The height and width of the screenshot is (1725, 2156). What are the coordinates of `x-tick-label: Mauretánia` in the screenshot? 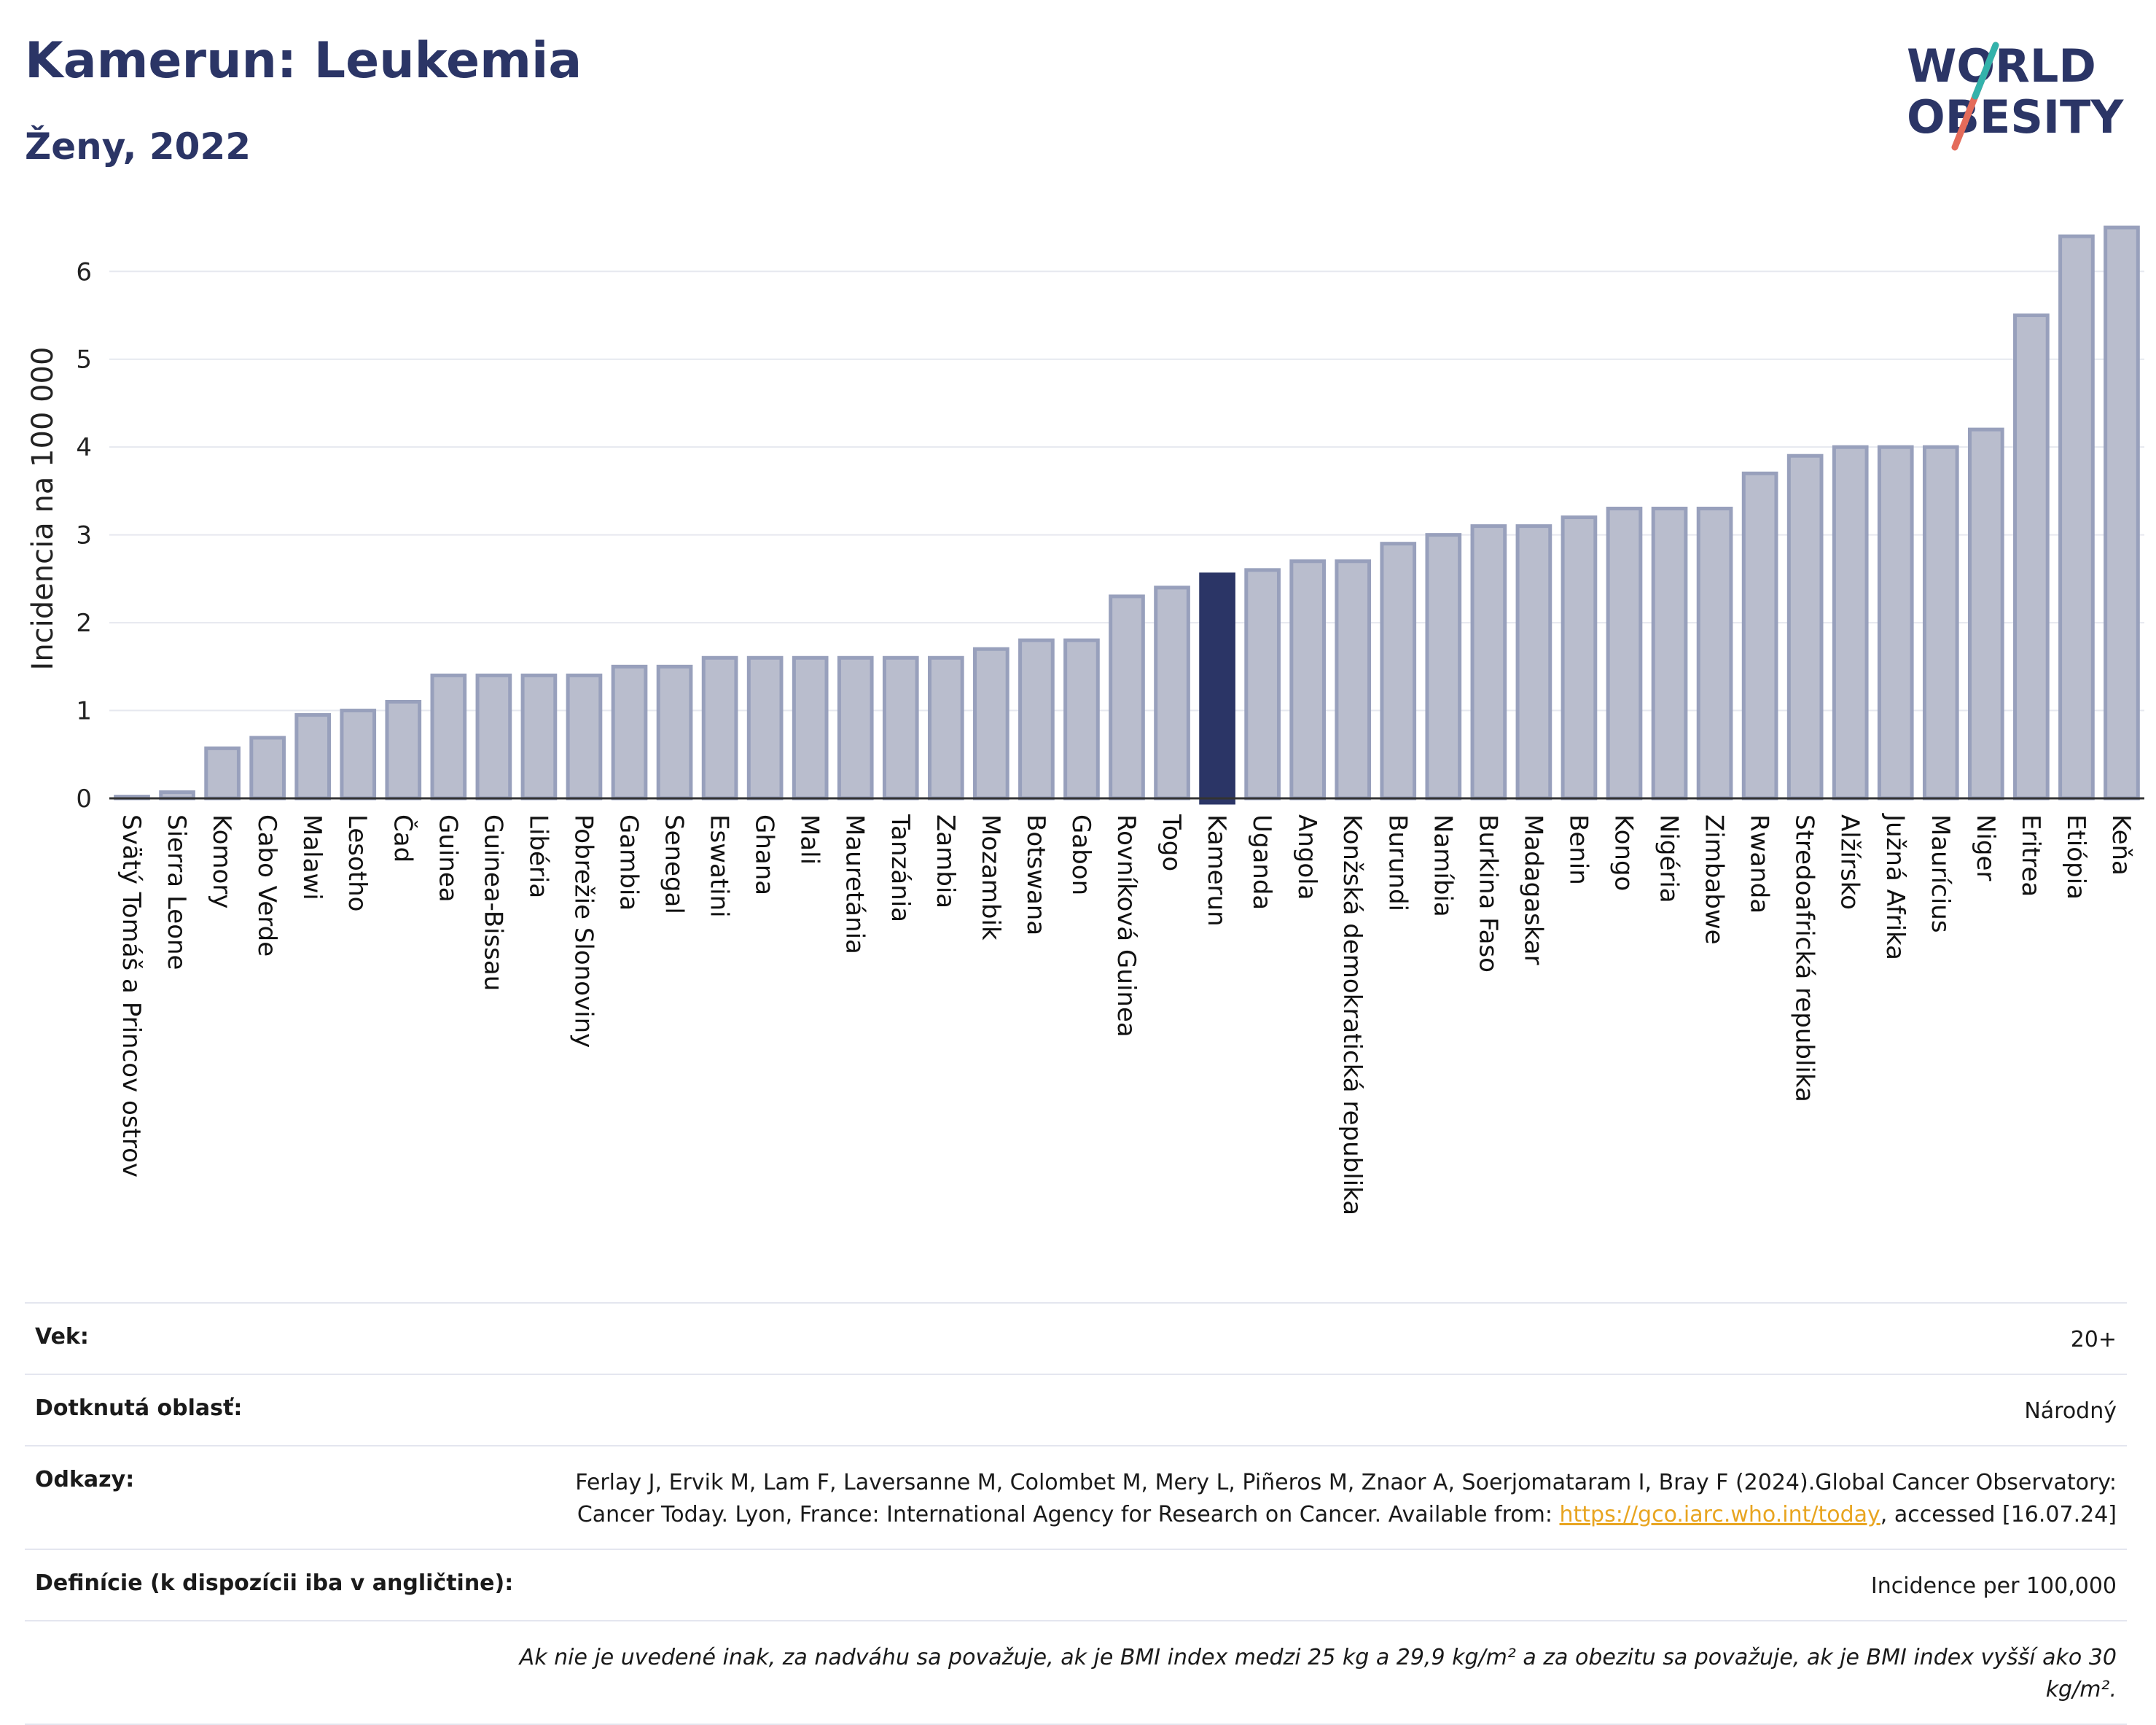 It's located at (855, 884).